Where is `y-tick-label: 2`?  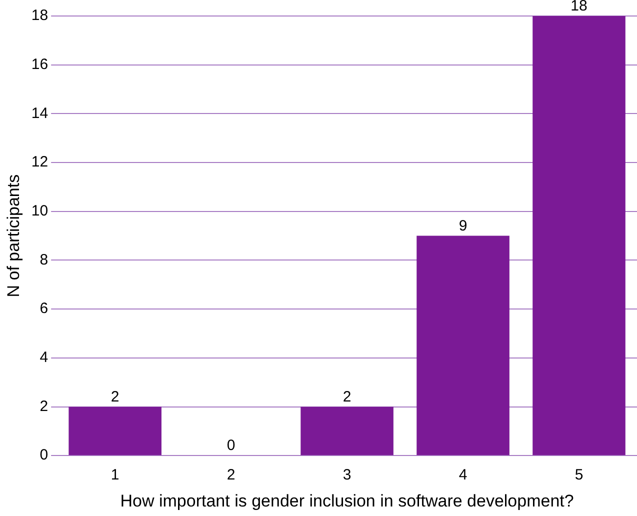 y-tick-label: 2 is located at coordinates (44, 406).